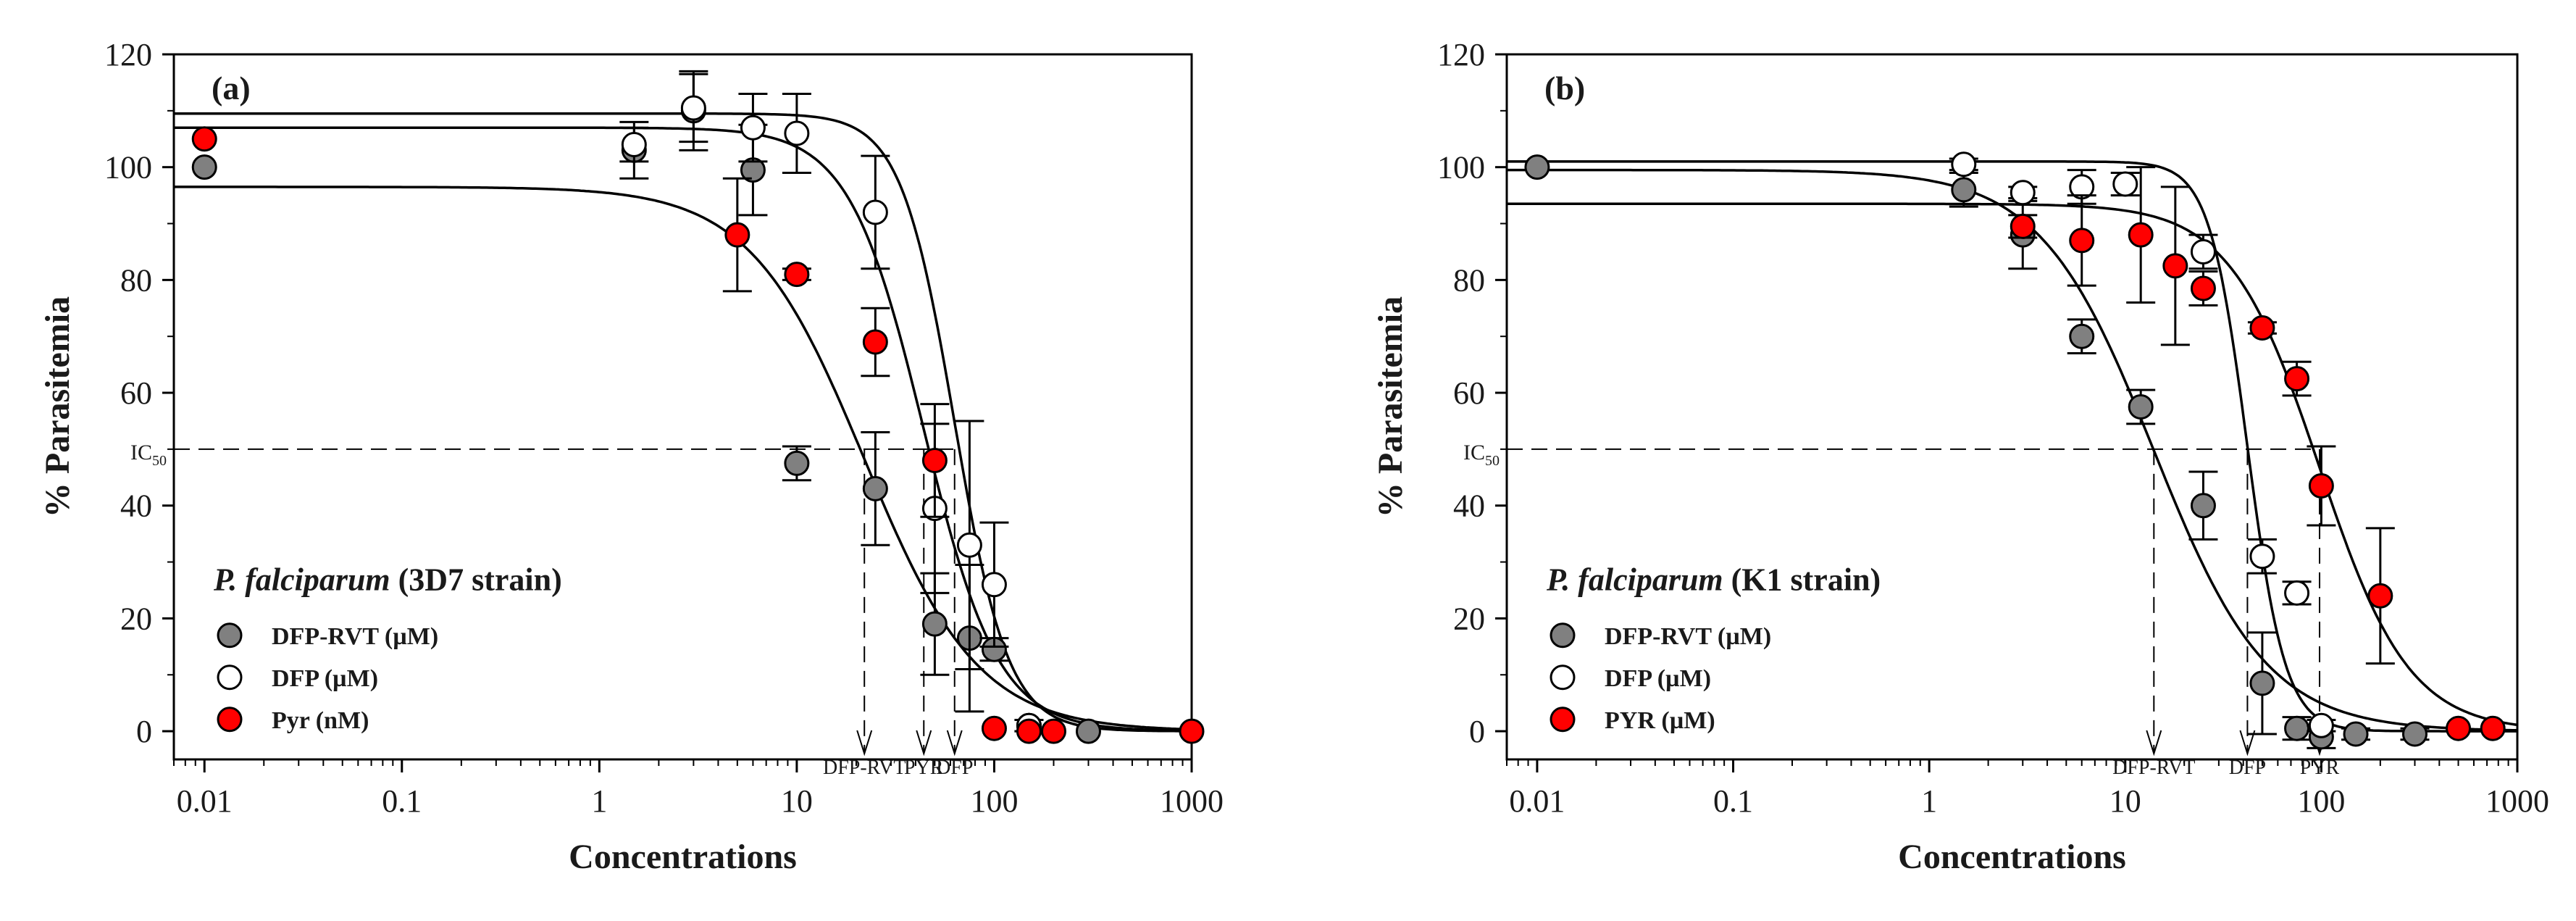 This screenshot has width=2576, height=921. What do you see at coordinates (136, 393) in the screenshot?
I see `y-tick-label: 60` at bounding box center [136, 393].